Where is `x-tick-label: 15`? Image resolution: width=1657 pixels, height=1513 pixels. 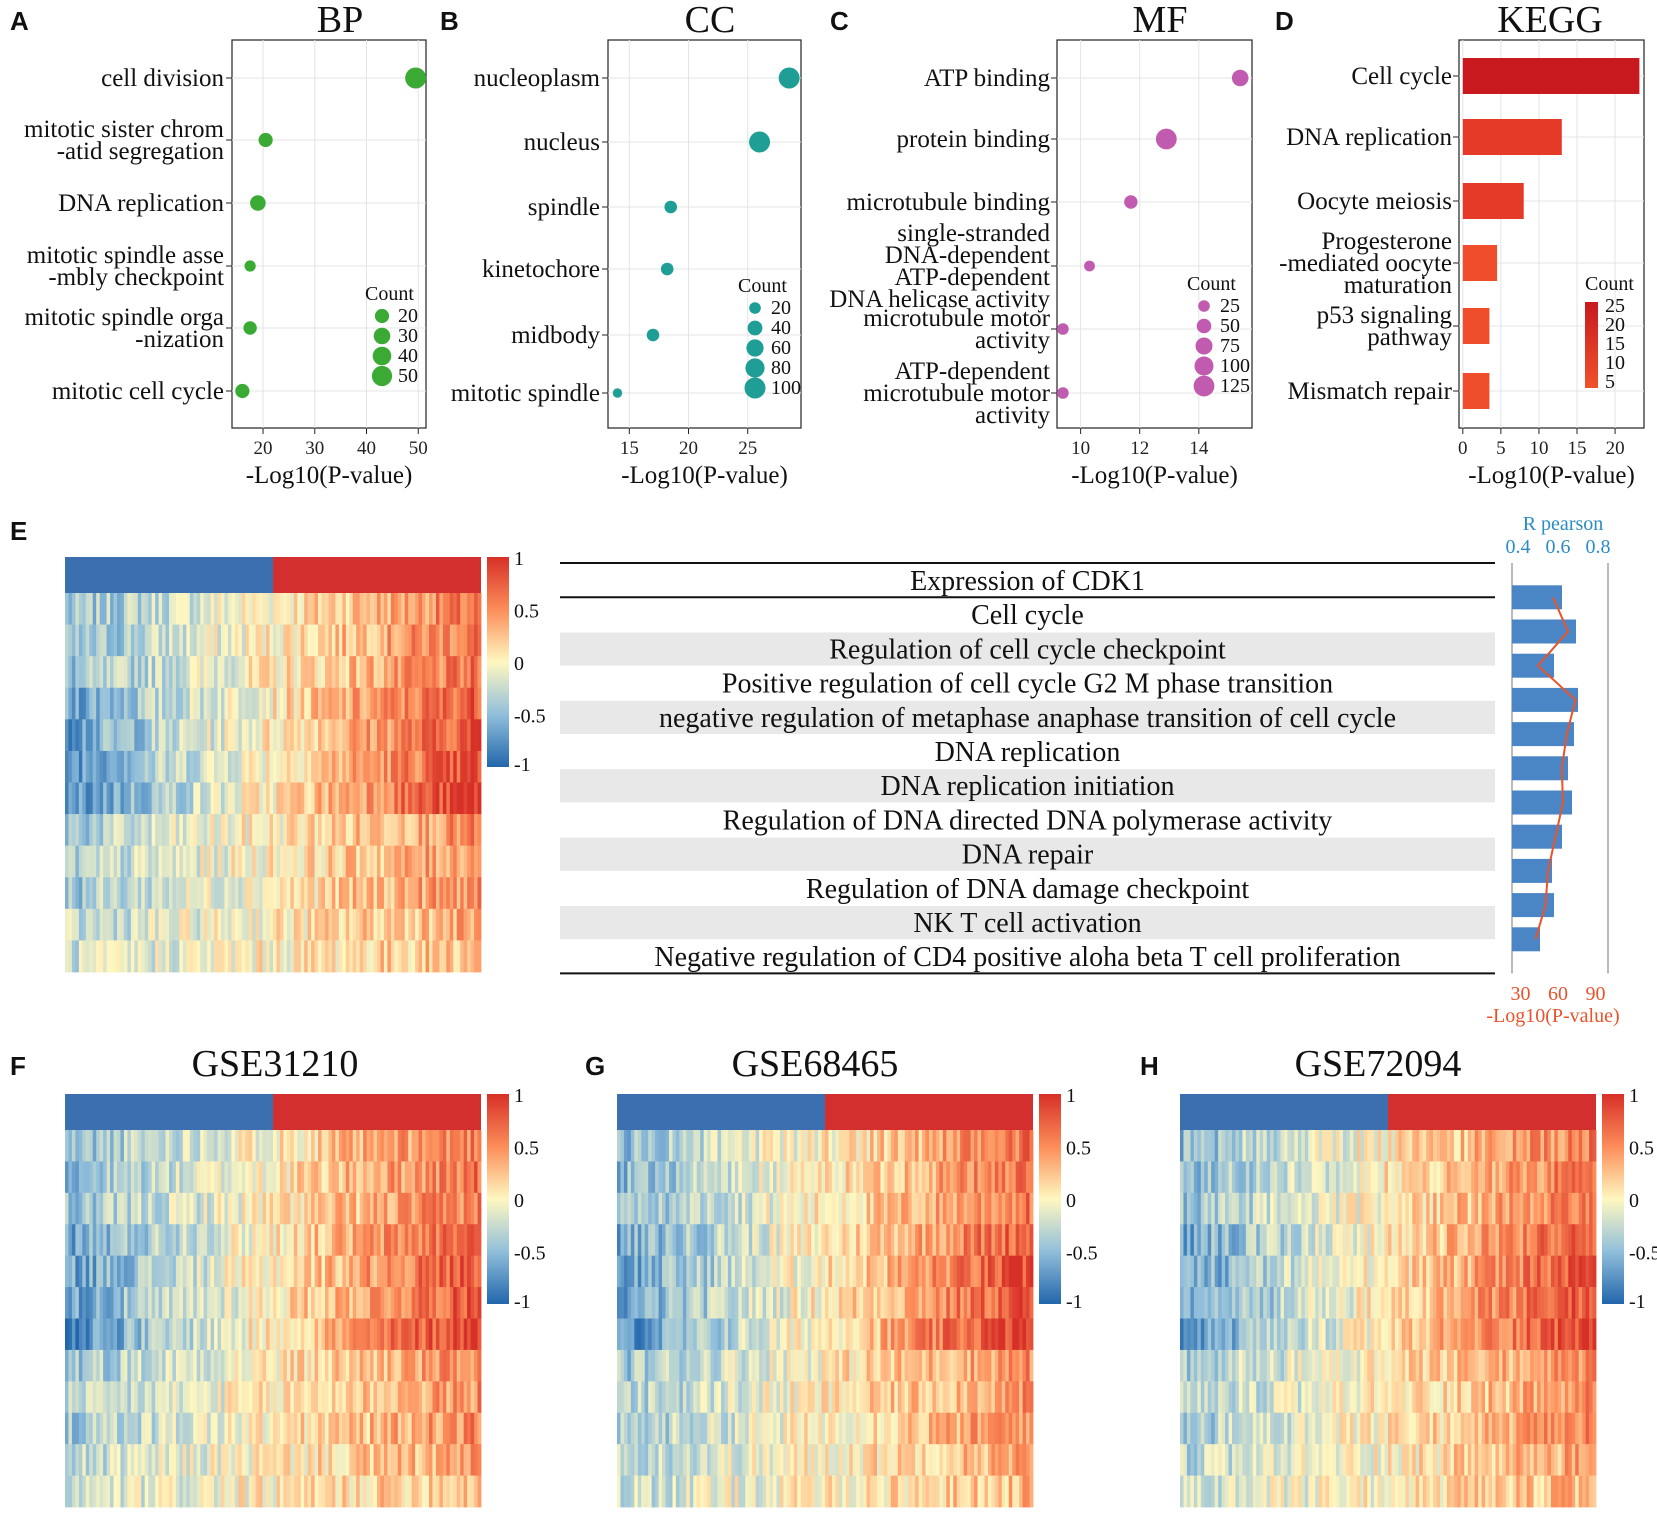
x-tick-label: 15 is located at coordinates (1577, 448).